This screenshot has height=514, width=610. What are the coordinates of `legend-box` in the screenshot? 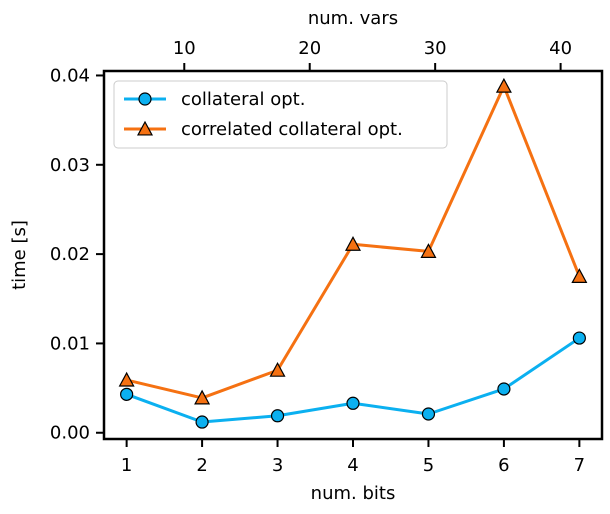 It's located at (280, 114).